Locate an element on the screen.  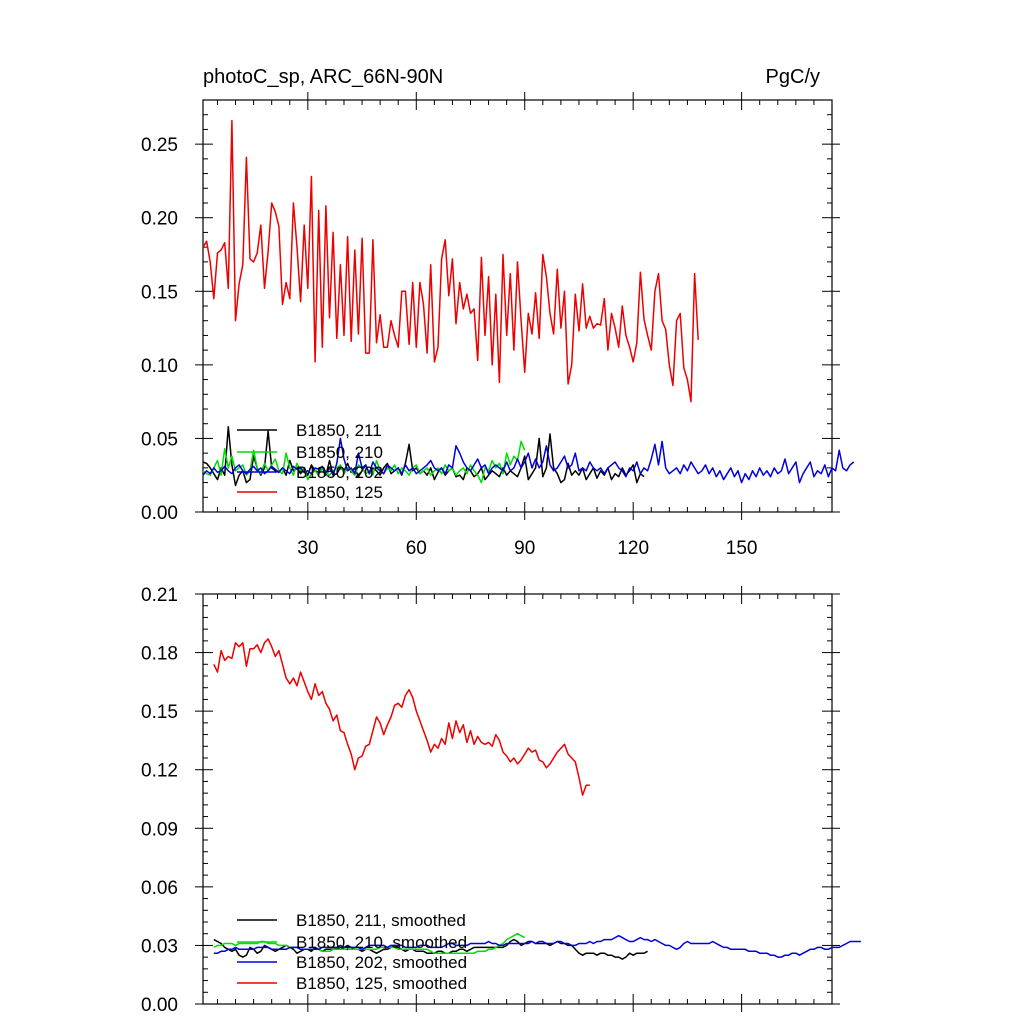
legend-label: B1850, 125, smoothed is located at coordinates (381, 983).